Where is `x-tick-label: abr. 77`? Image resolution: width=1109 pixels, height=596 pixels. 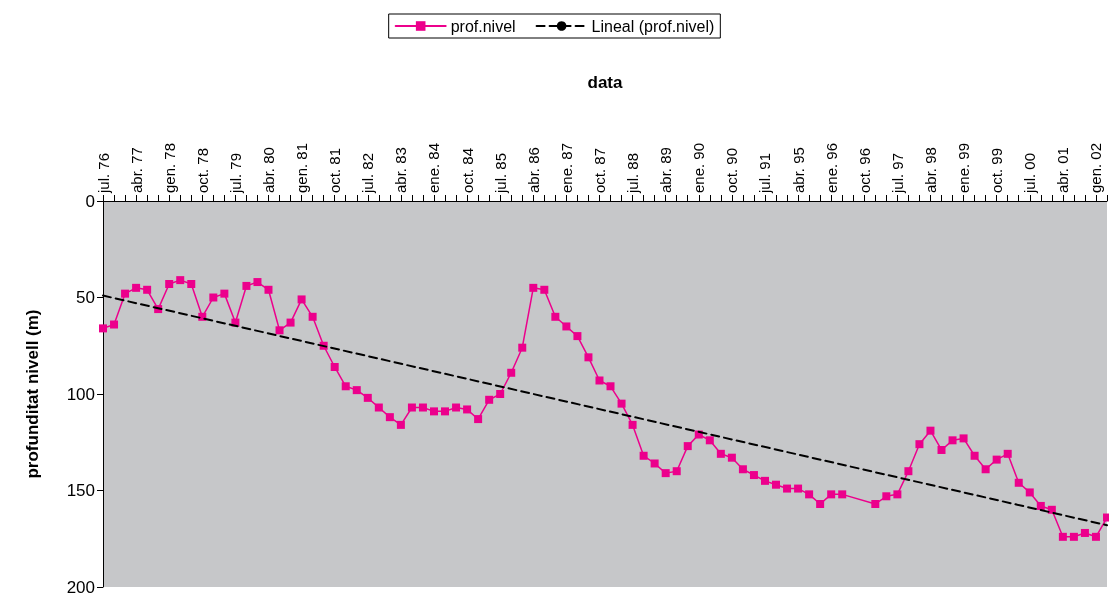
x-tick-label: abr. 77 is located at coordinates (136, 170).